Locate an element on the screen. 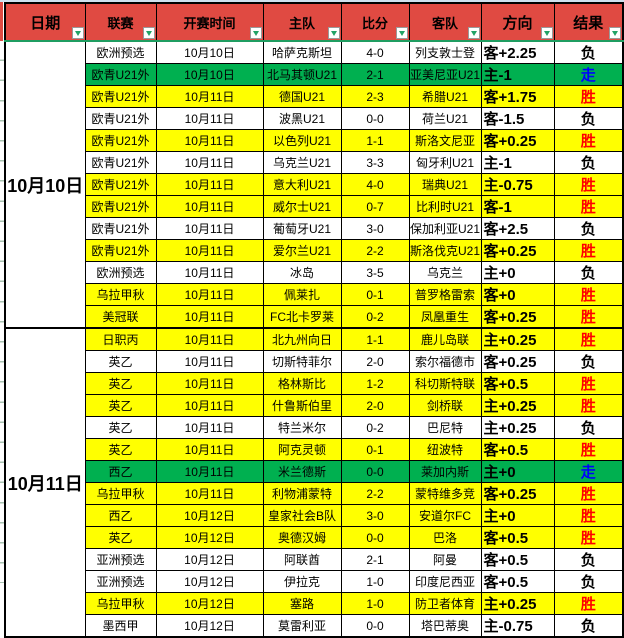  home-cell: 阿联酋 is located at coordinates (302, 559).